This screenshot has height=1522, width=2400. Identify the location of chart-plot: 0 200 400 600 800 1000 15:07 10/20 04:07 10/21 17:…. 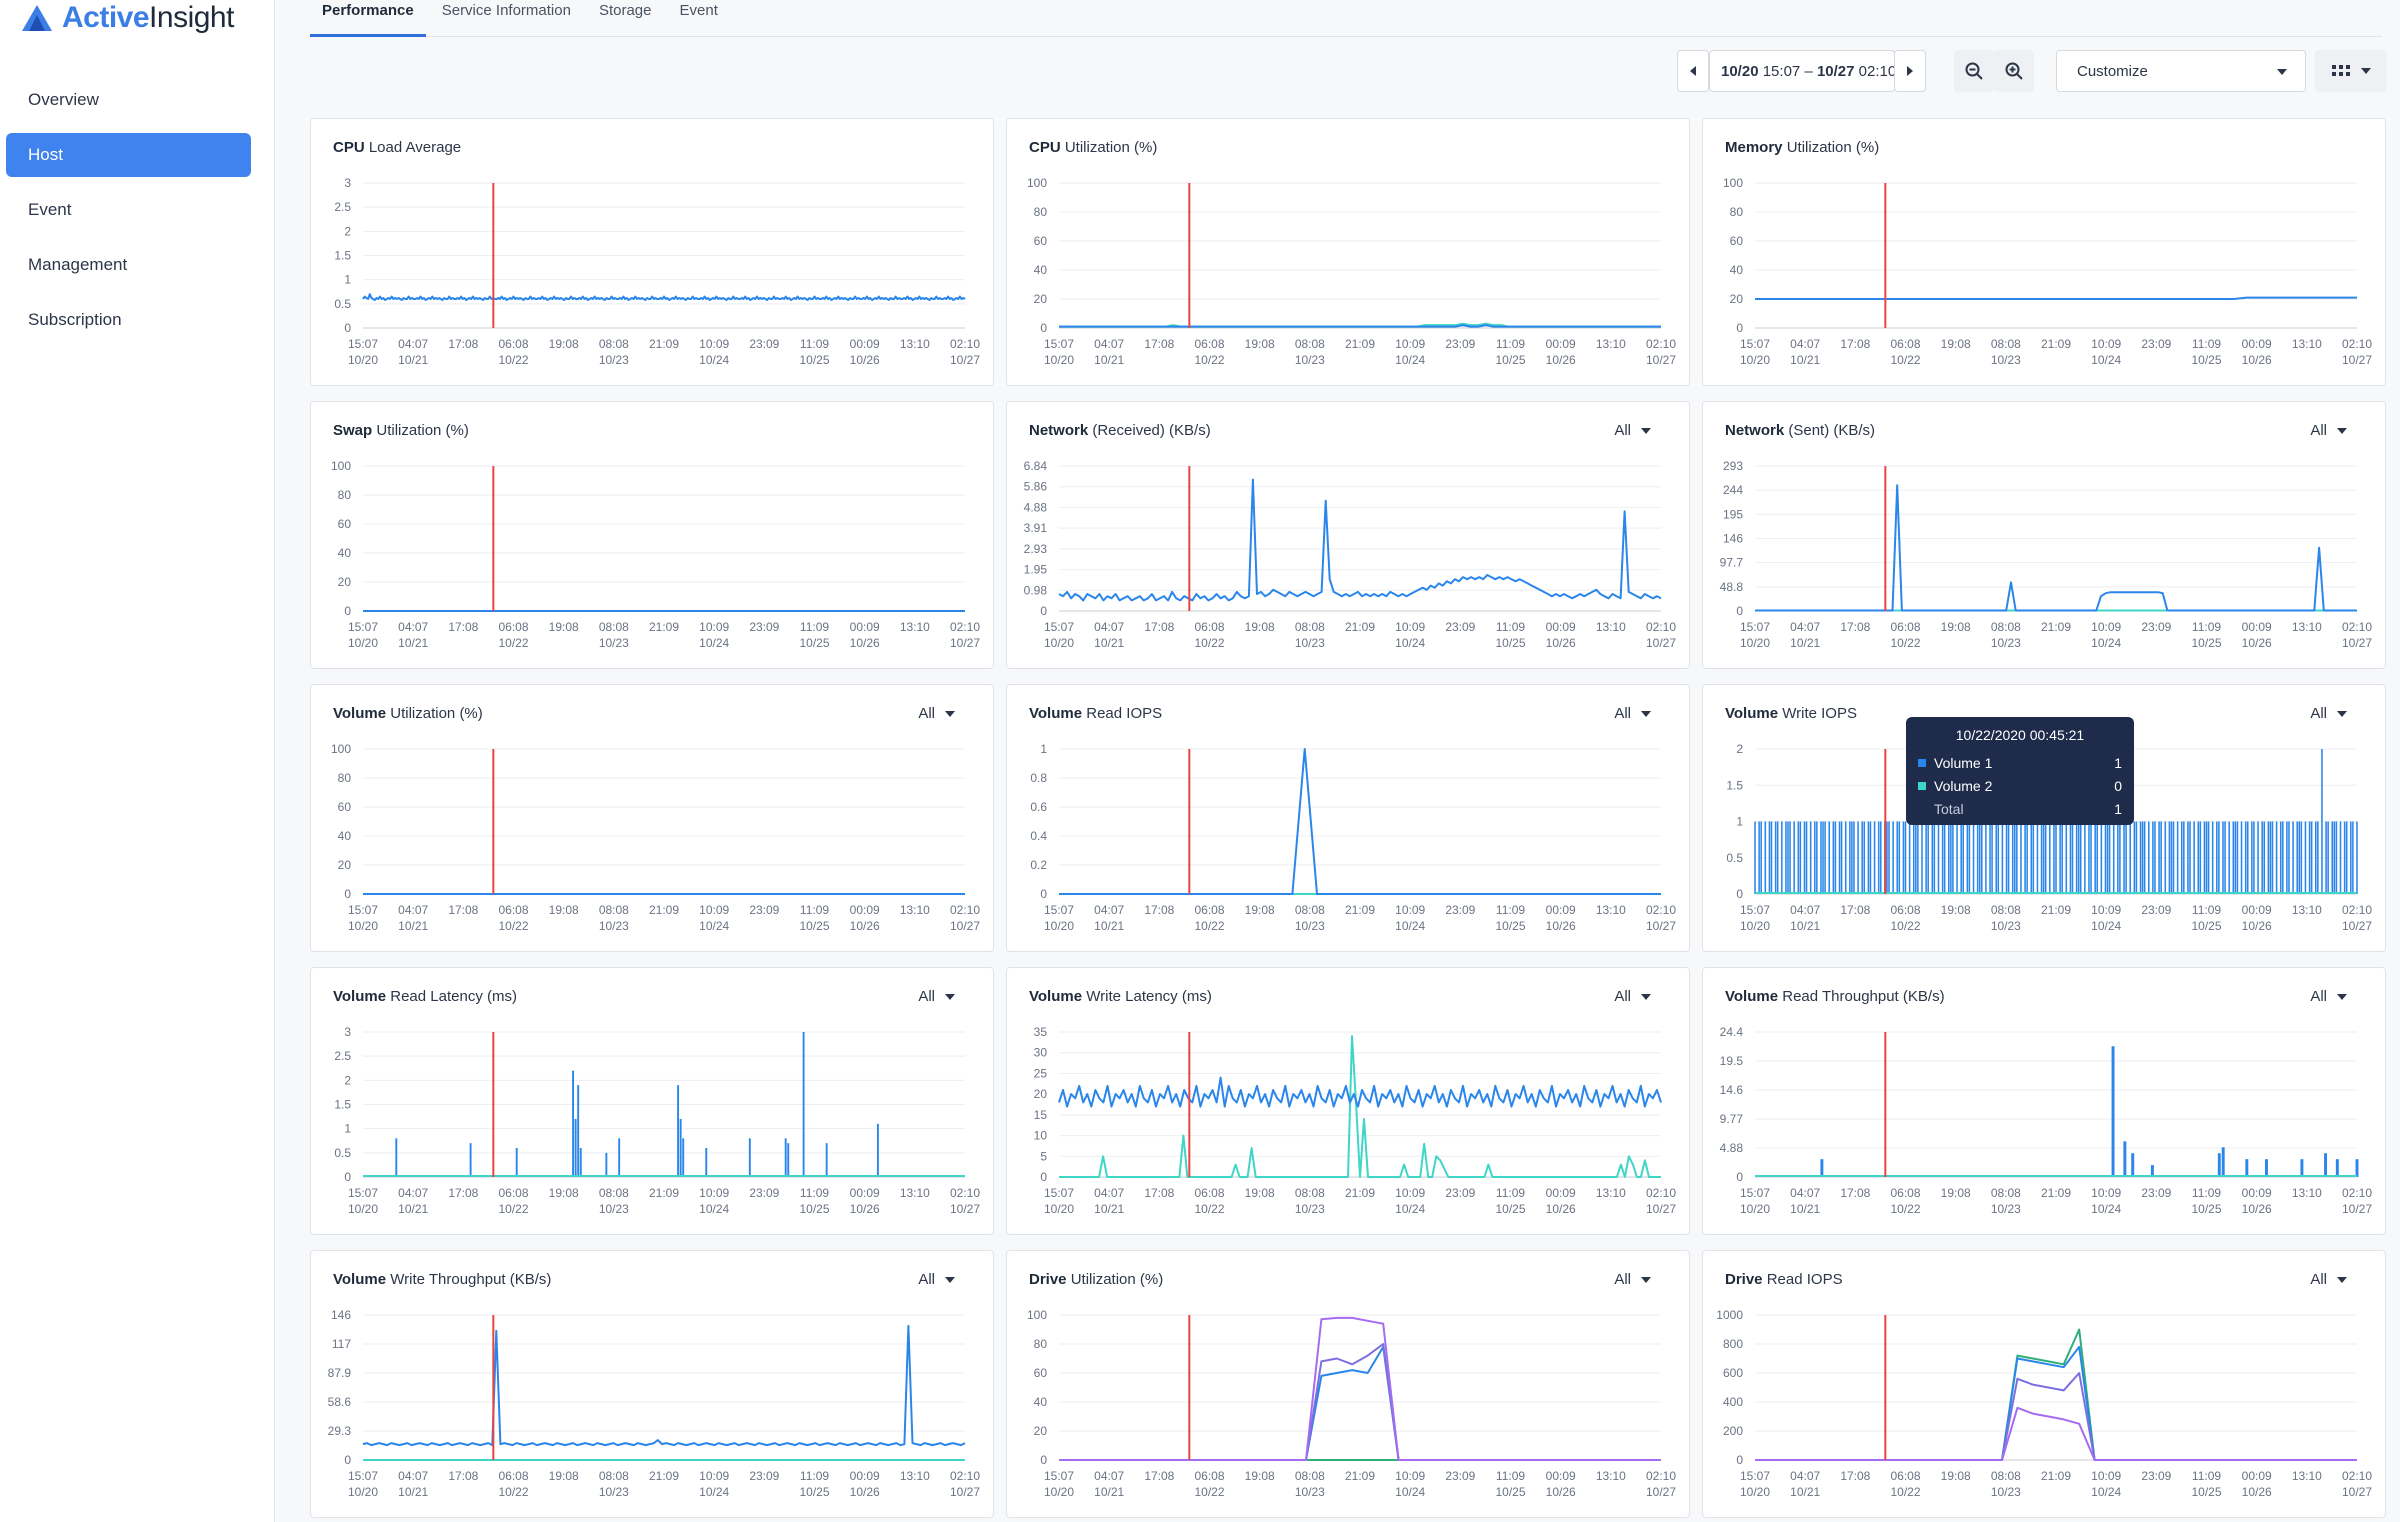
(2045, 1385).